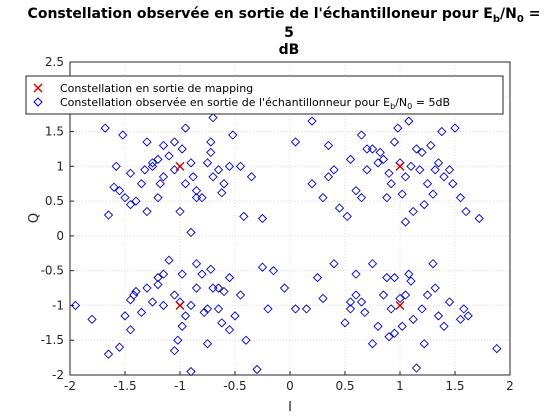  What do you see at coordinates (234, 386) in the screenshot?
I see `x-tick-label: -0.5` at bounding box center [234, 386].